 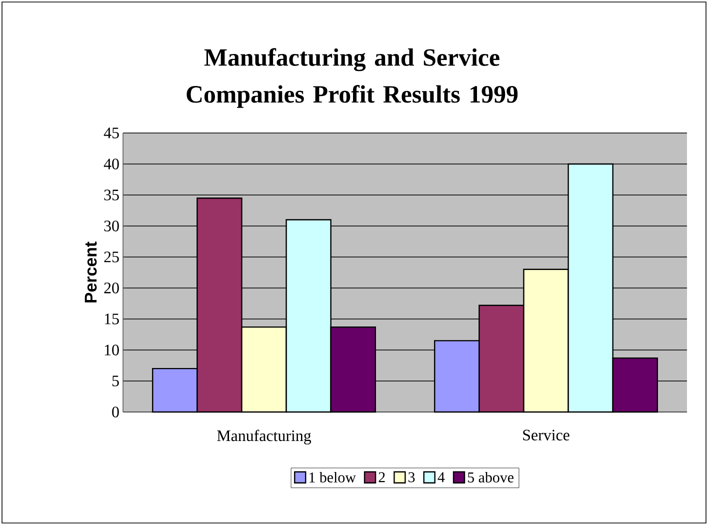 What do you see at coordinates (111, 226) in the screenshot?
I see `y-tick-label: 30` at bounding box center [111, 226].